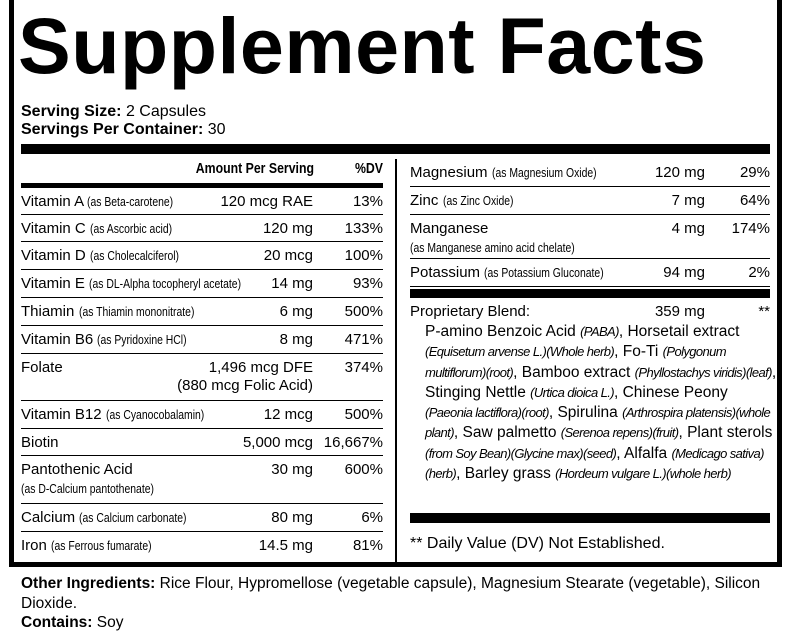  Describe the element at coordinates (619, 433) in the screenshot. I see `blend-ingredient-detail: (Serenoa repens)(fruit)` at that location.